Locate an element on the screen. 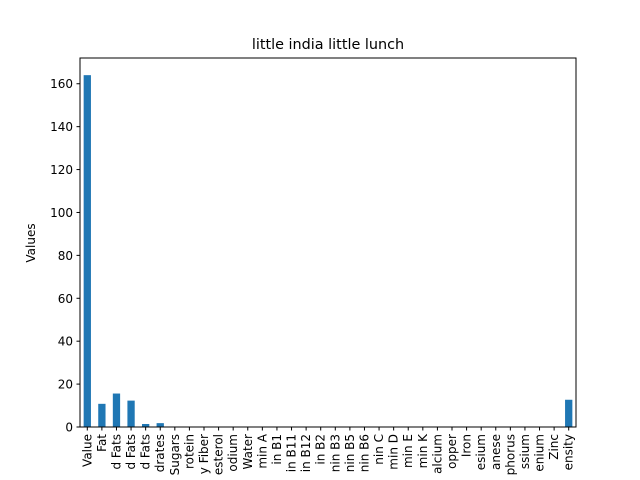 The height and width of the screenshot is (480, 640). y-tick-label: 160 is located at coordinates (61, 84).